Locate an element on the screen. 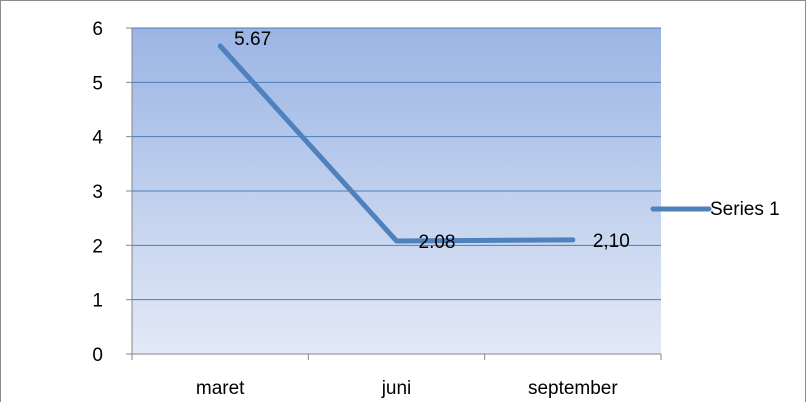 This screenshot has width=806, height=404. legend-label: Series 1 is located at coordinates (745, 209).